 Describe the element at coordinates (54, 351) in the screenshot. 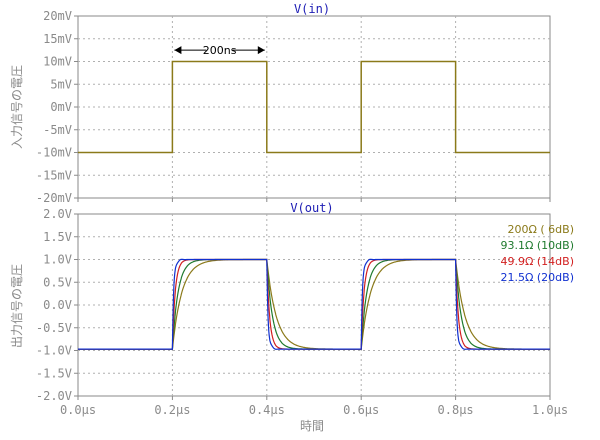

I see `vout-ytick-label: -1.0V` at that location.